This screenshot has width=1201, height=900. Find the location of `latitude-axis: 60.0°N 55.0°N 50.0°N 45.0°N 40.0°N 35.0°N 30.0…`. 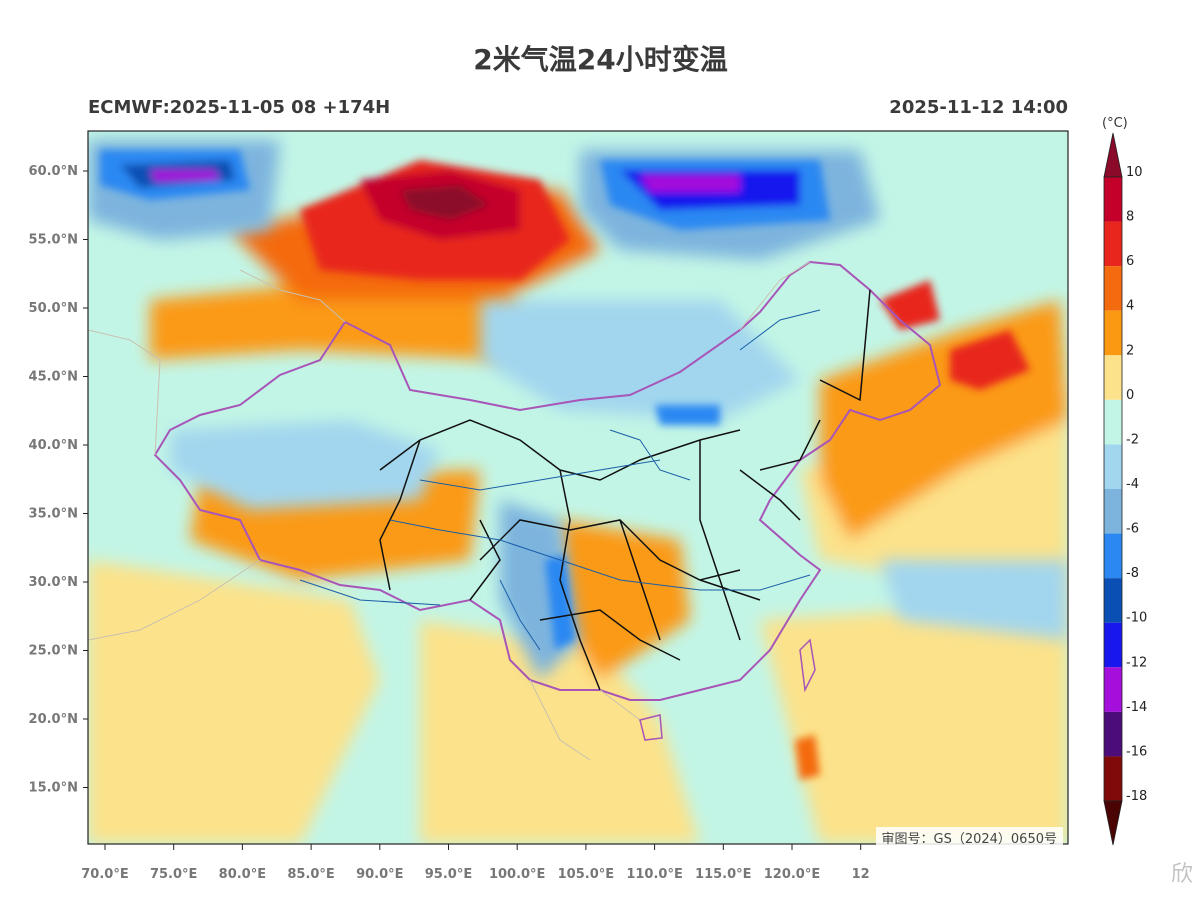

latitude-axis: 60.0°N 55.0°N 50.0°N 45.0°N 40.0°N 35.0°N 30.0… is located at coordinates (58, 480).